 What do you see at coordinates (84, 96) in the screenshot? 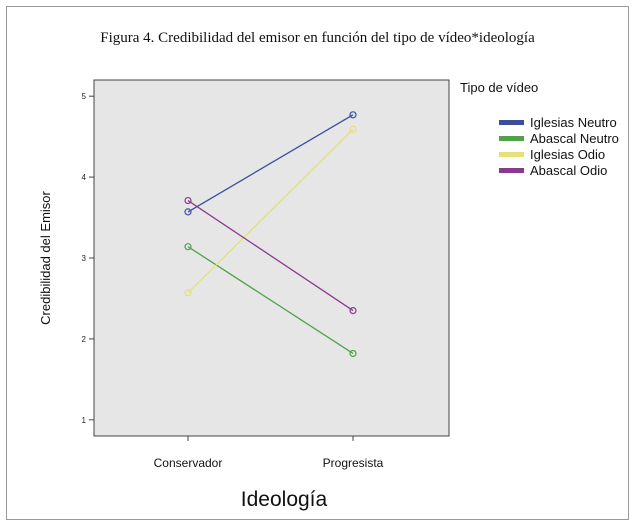
I see `y-tick-label-5: 5` at bounding box center [84, 96].